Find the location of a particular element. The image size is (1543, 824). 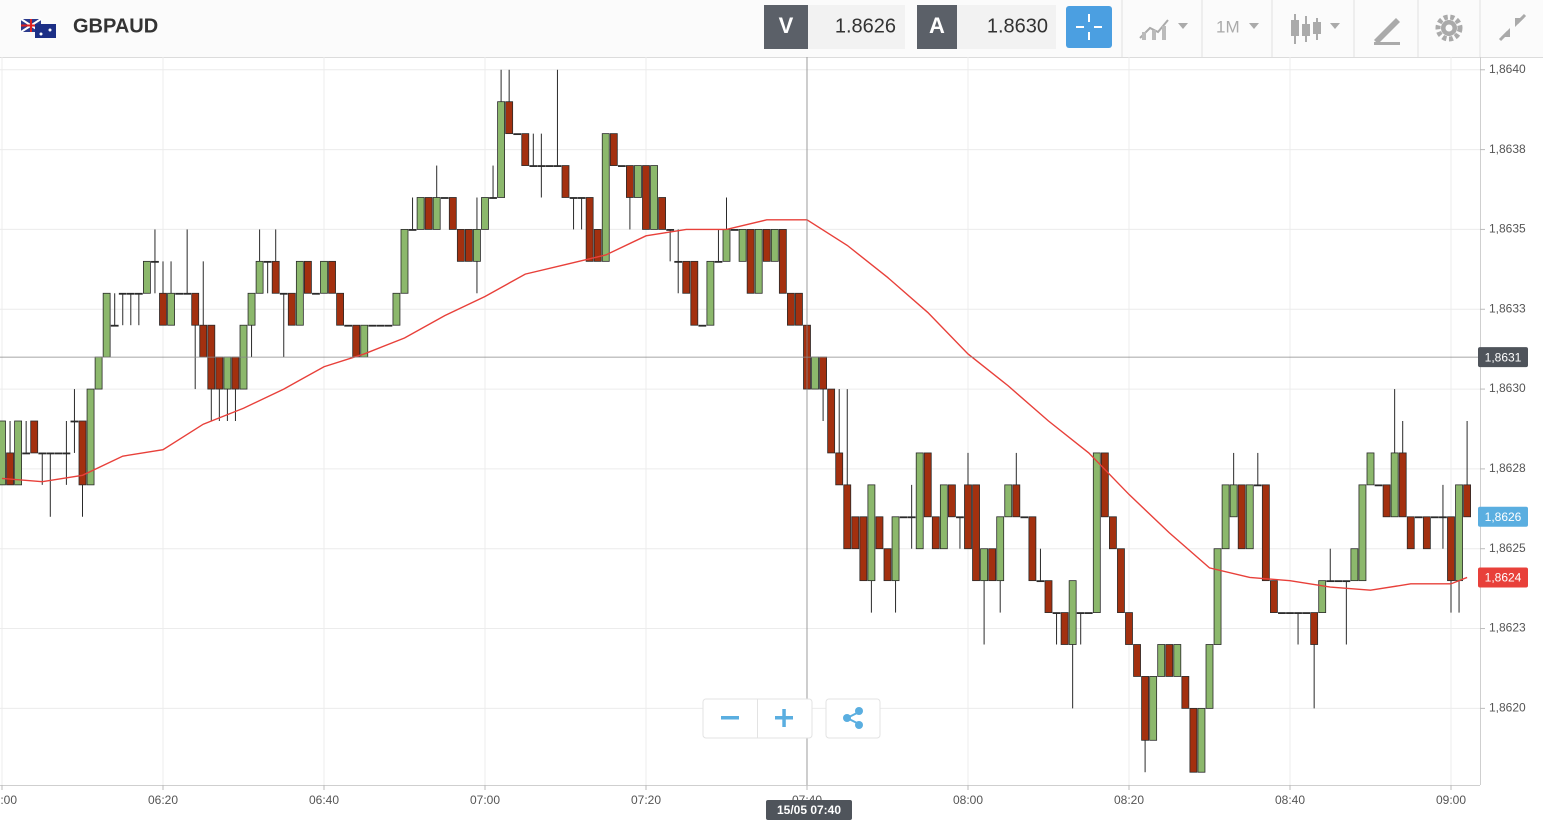

timeframe-button: 1M is located at coordinates (1237, 26).